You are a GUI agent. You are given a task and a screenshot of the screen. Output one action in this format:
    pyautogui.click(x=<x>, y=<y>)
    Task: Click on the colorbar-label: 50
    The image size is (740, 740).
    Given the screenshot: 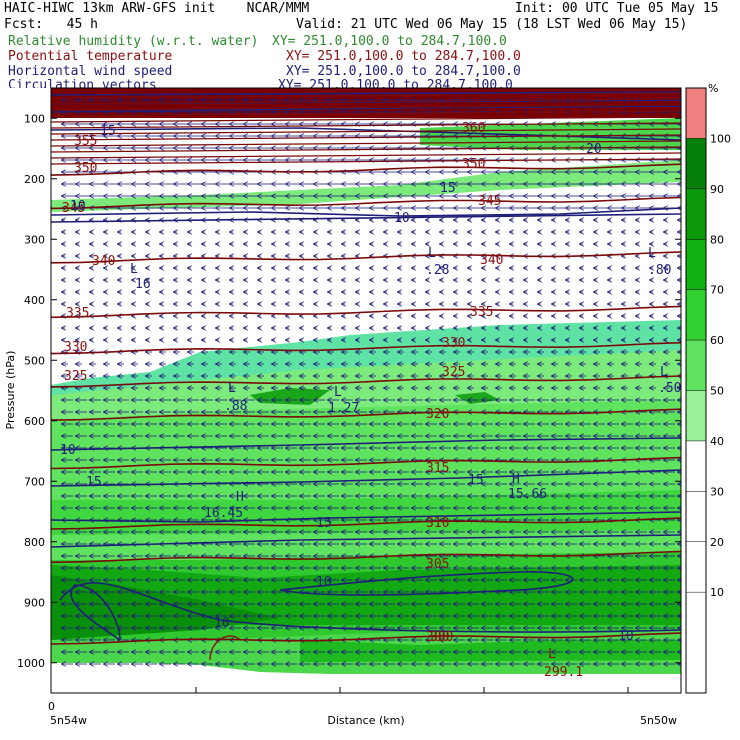 What is the action you would take?
    pyautogui.click(x=717, y=391)
    